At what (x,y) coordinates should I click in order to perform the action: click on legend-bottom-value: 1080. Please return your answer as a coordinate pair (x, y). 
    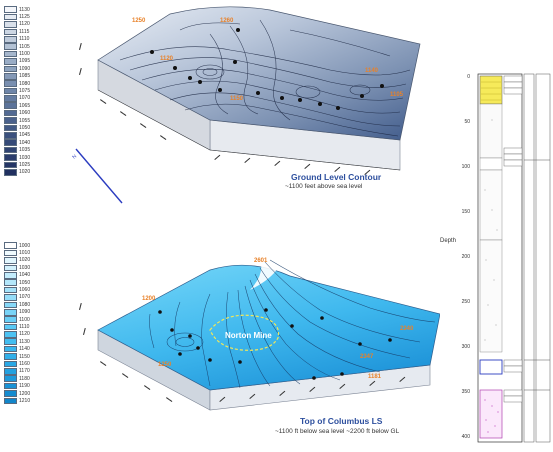
    Looking at the image, I should click on (25, 304).